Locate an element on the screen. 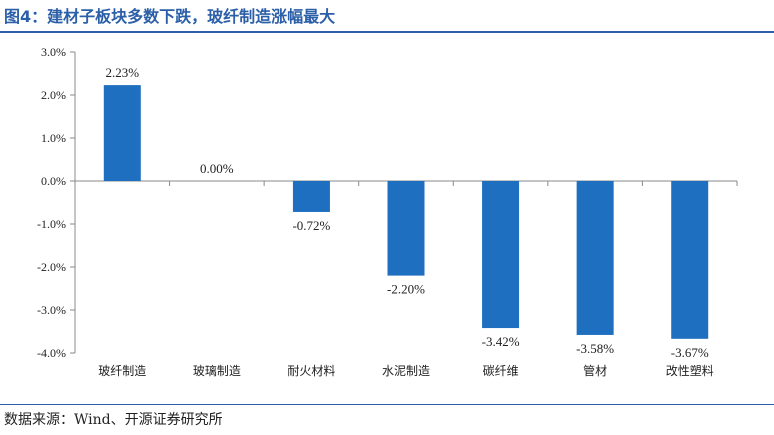 This screenshot has height=435, width=774. y-tick-label: 0.0% is located at coordinates (53, 181).